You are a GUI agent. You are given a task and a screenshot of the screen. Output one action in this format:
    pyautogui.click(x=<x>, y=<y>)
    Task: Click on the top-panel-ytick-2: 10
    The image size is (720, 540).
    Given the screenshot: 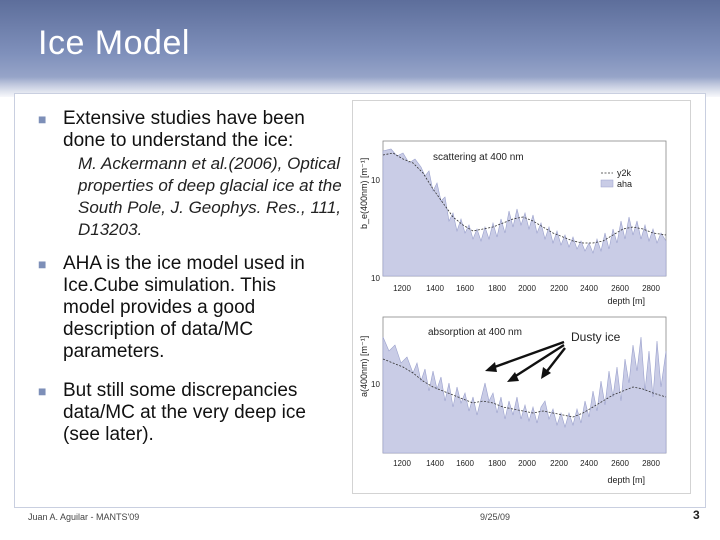 What is the action you would take?
    pyautogui.click(x=375, y=278)
    